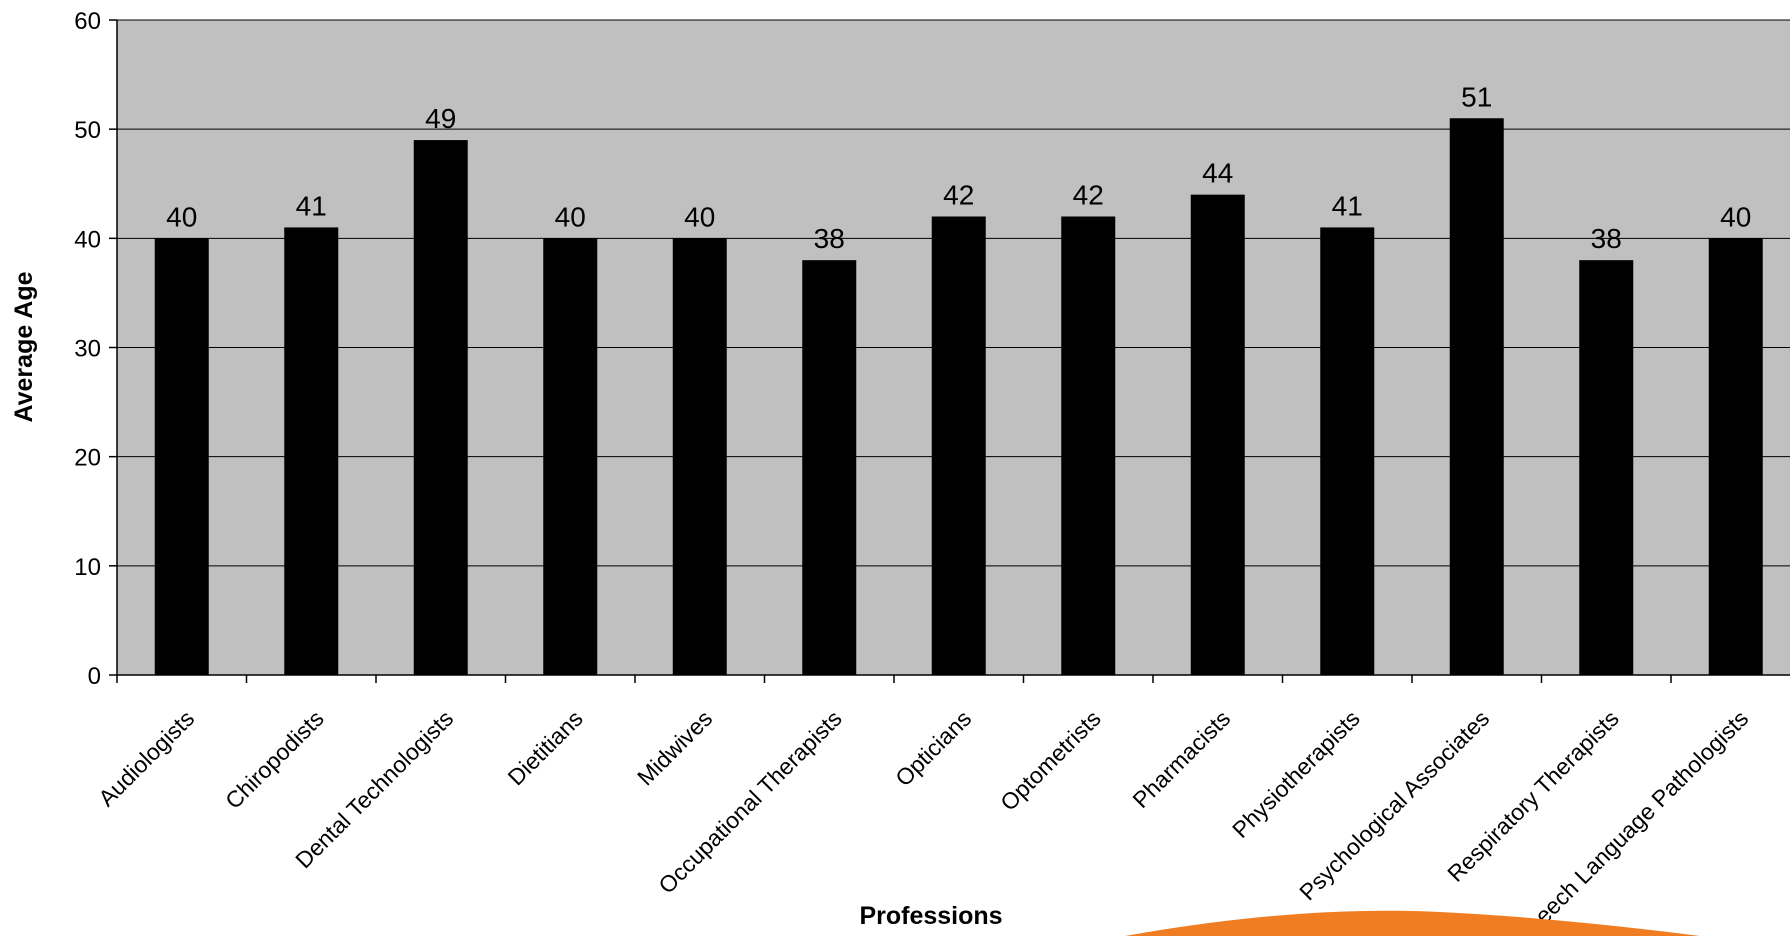 Image resolution: width=1790 pixels, height=936 pixels. I want to click on y-tick-labels: 0 10 20 30 40 50 60, so click(87, 349).